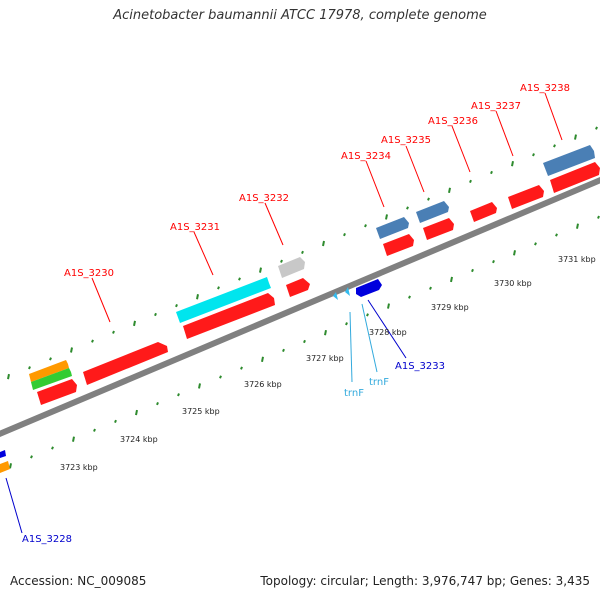  Describe the element at coordinates (575, 177) in the screenshot. I see `gene-right-red` at that location.